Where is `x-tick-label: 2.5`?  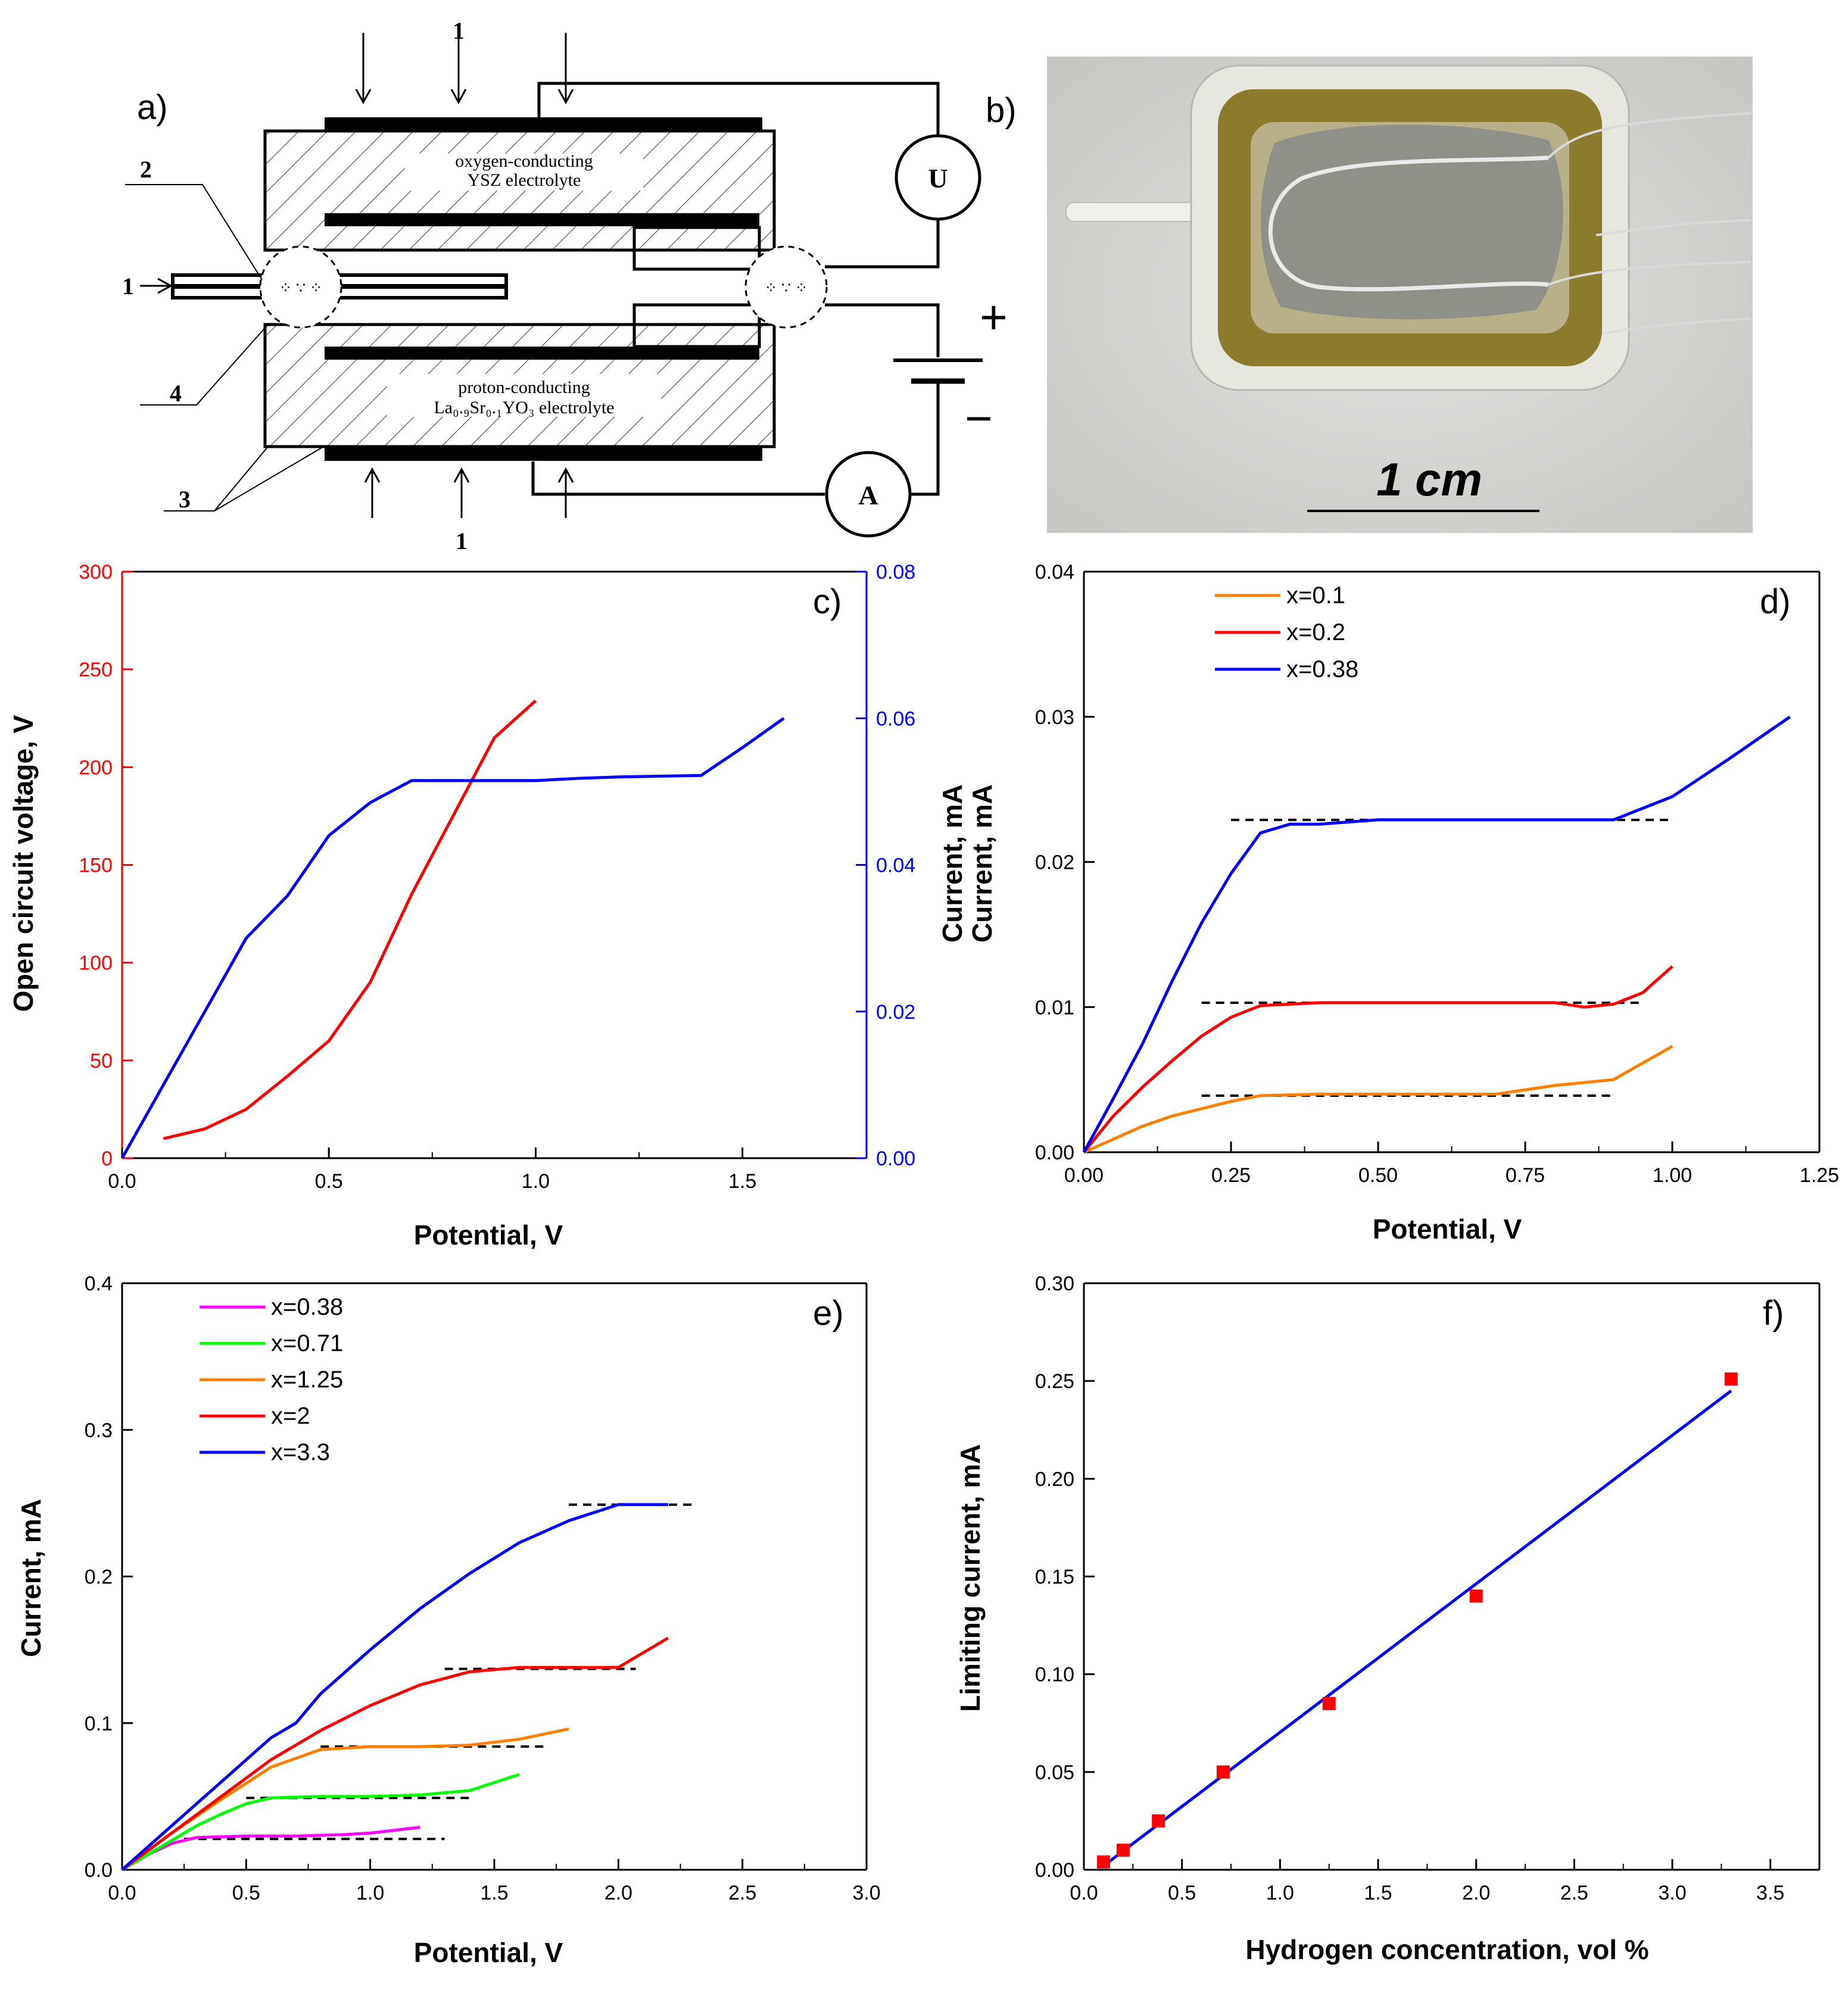
x-tick-label: 2.5 is located at coordinates (742, 1893).